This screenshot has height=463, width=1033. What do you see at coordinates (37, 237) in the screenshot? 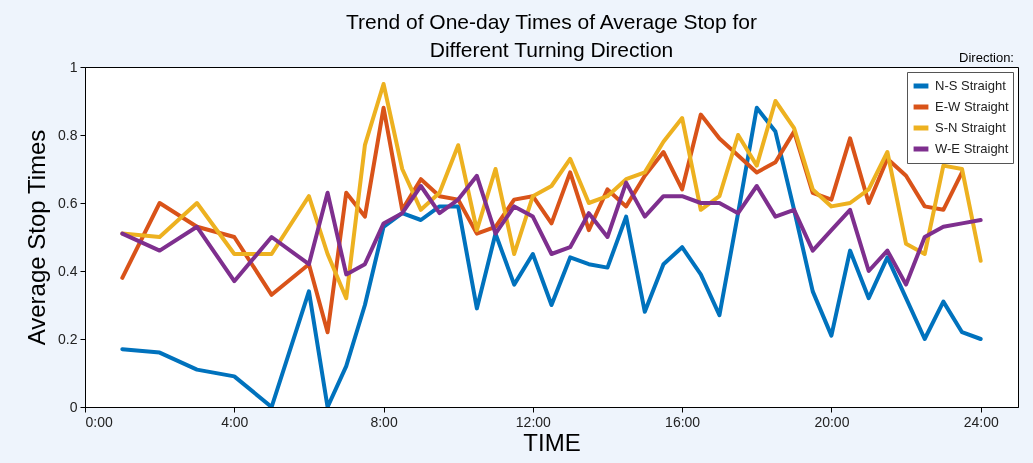
I see `y-axis-title: Average Stop Times` at bounding box center [37, 237].